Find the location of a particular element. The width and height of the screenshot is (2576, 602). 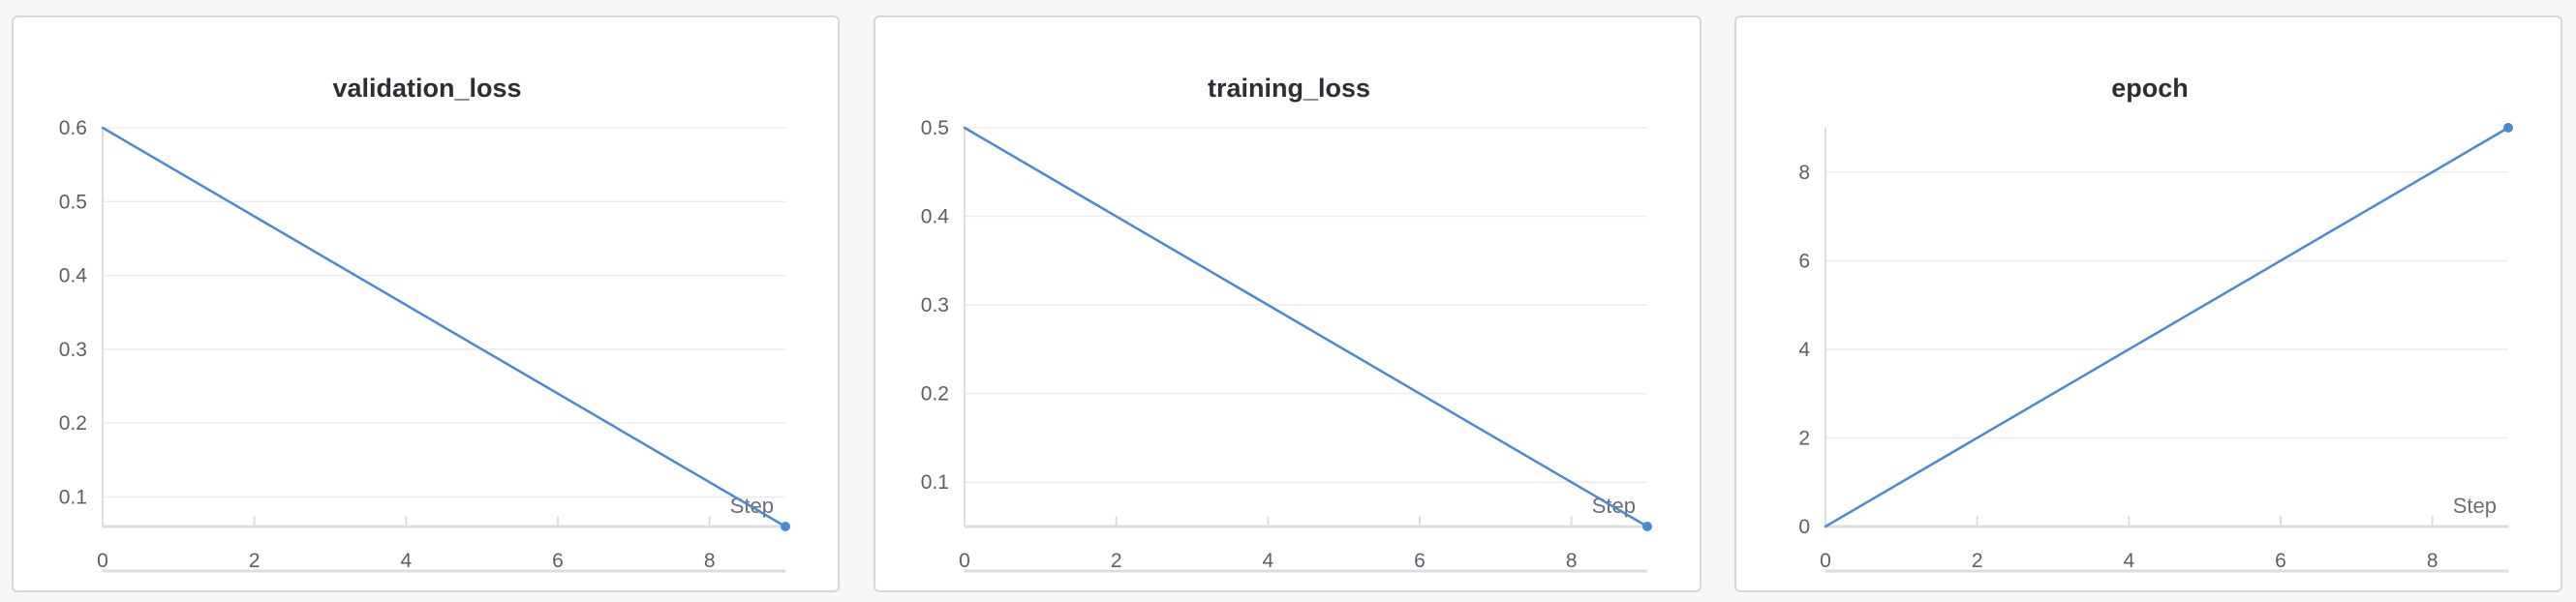

y-tick-label-8: 8 is located at coordinates (1804, 173).